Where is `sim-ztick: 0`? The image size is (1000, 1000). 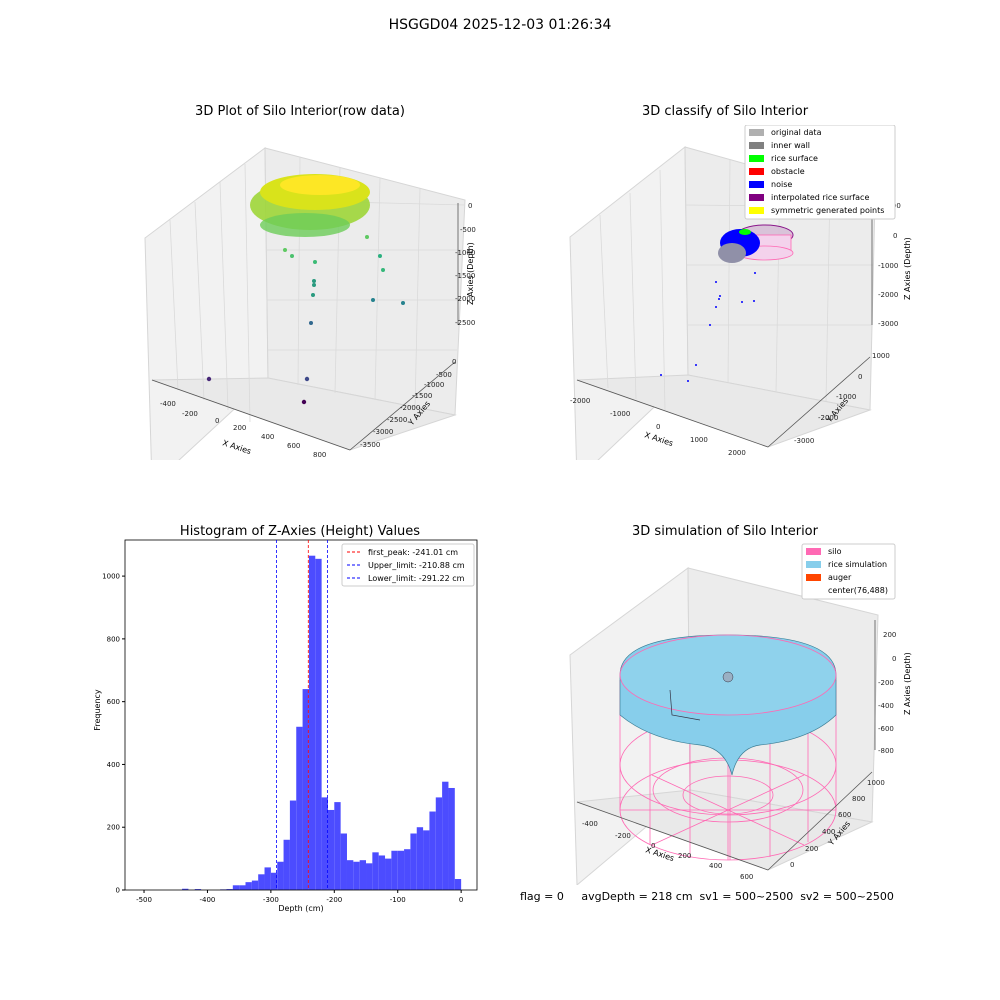
sim-ztick: 0 is located at coordinates (894, 659).